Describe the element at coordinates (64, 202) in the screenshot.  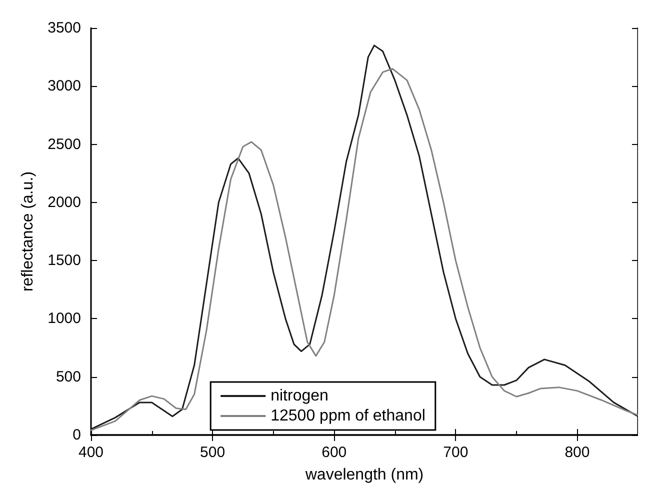
I see `y-tick-label: 2000` at that location.